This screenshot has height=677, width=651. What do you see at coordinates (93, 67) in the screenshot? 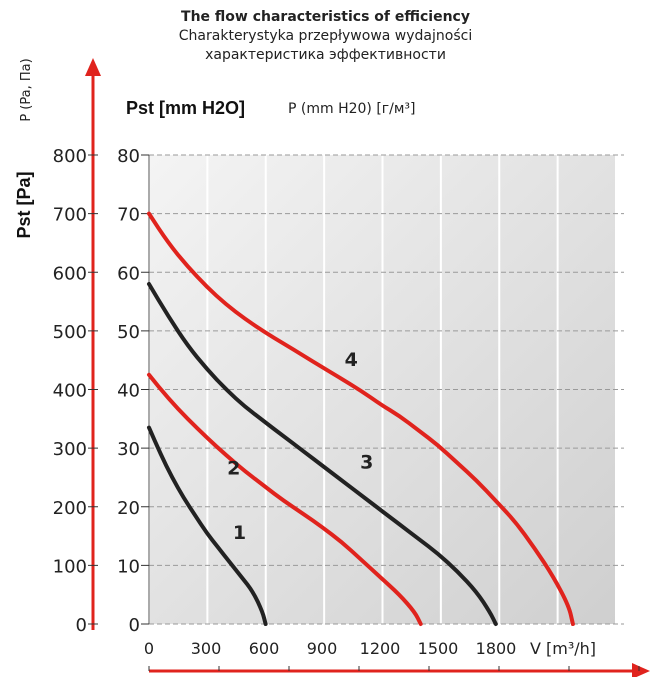
I see `y-axis-arrow` at bounding box center [93, 67].